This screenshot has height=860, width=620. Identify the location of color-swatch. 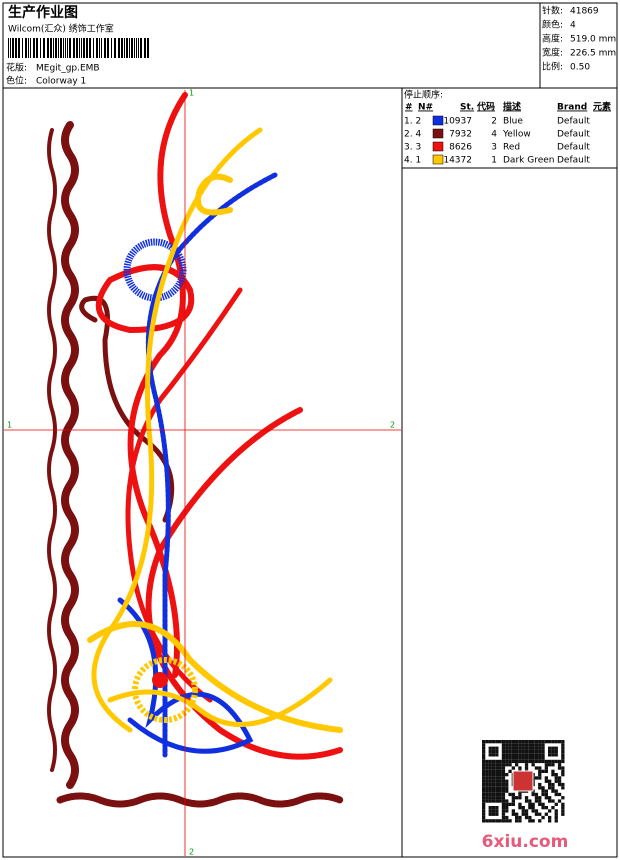
(438, 146).